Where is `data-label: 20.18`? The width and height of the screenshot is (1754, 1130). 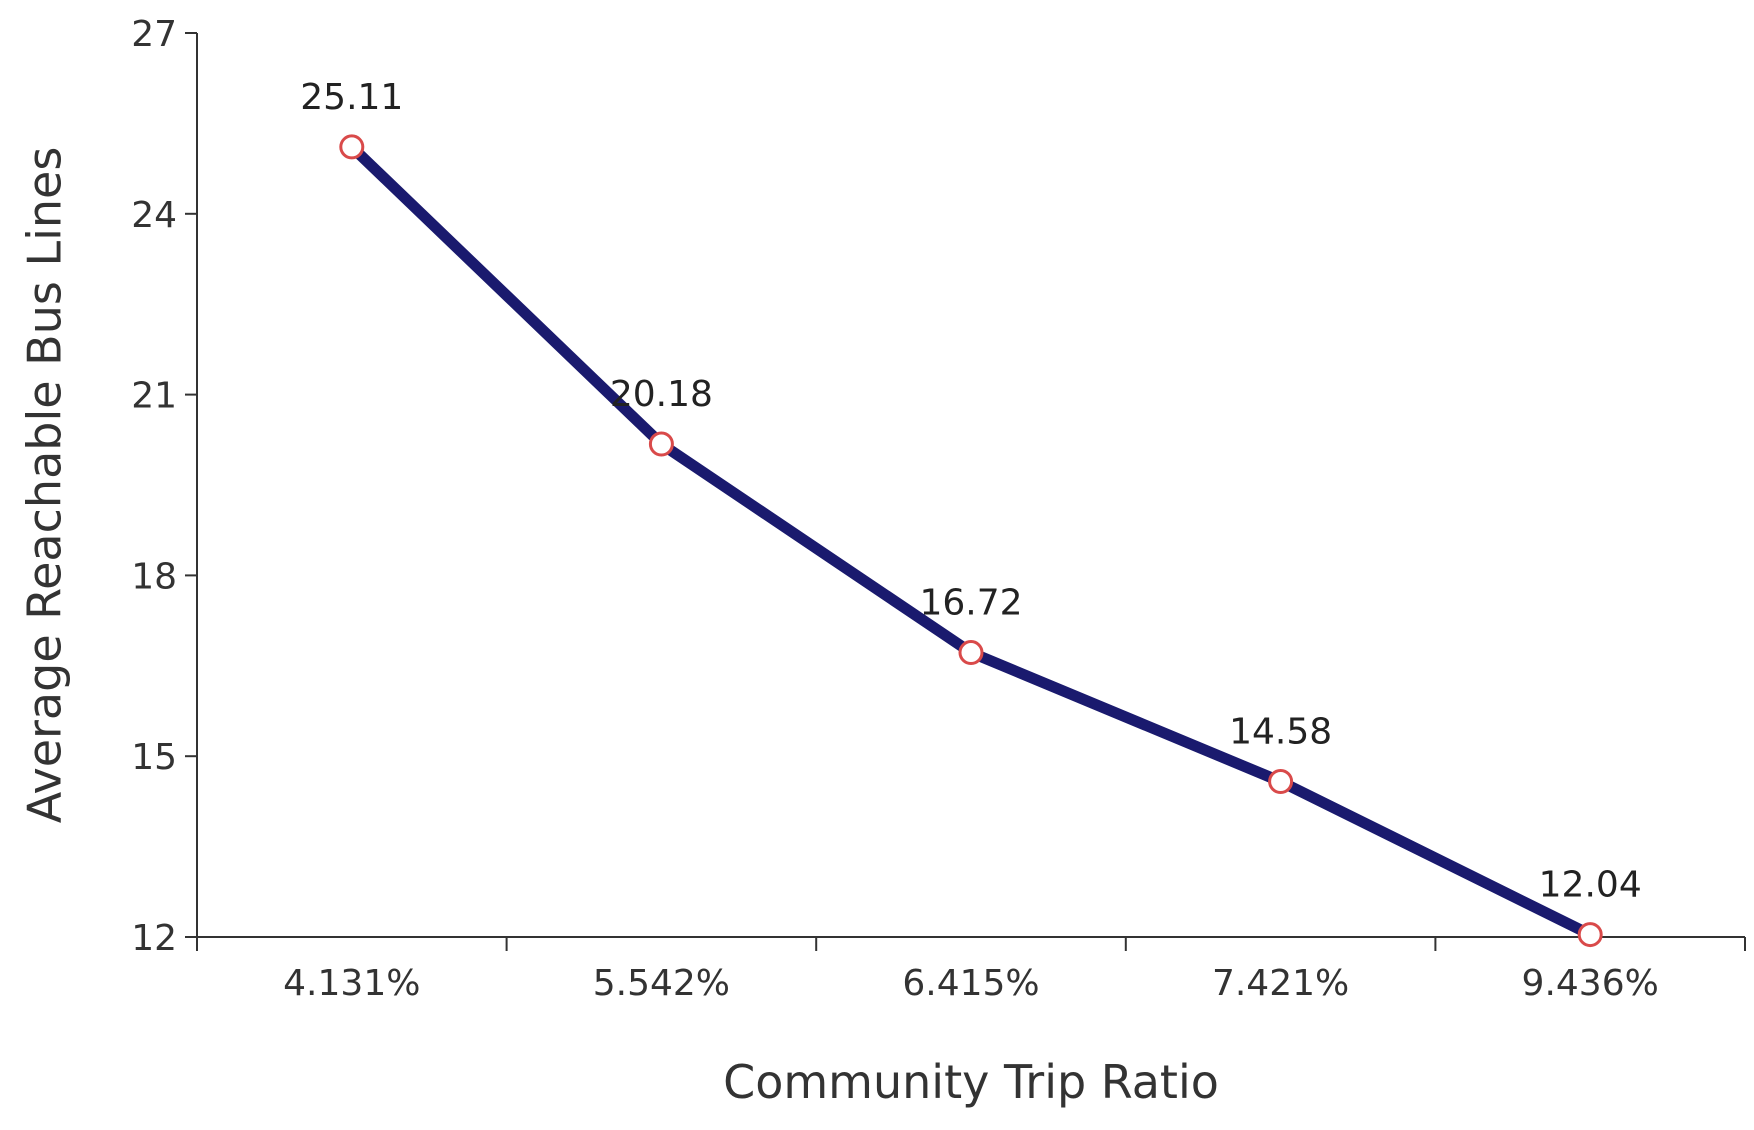
data-label: 20.18 is located at coordinates (661, 394).